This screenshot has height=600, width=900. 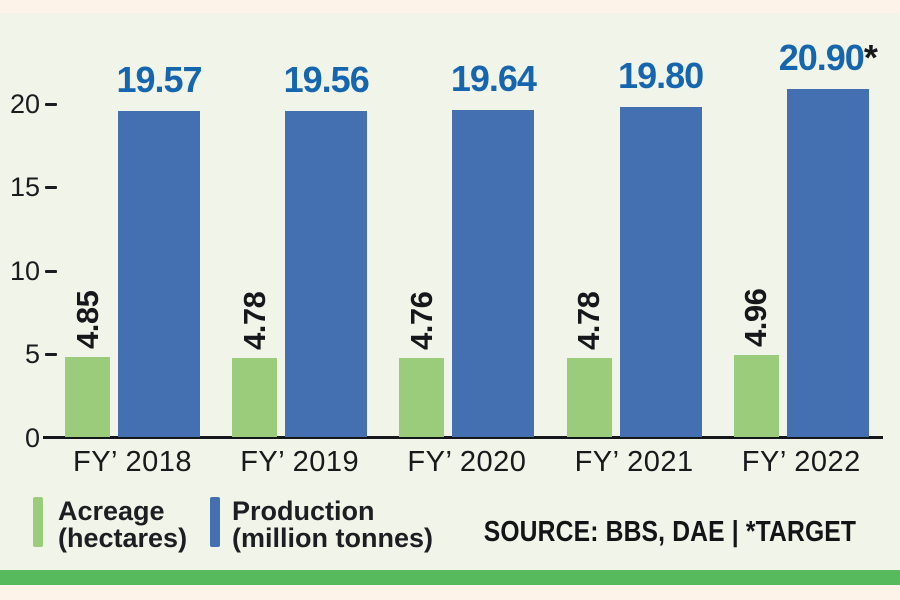 I want to click on value-label-acreage-fy-2020: 4.76, so click(x=421, y=321).